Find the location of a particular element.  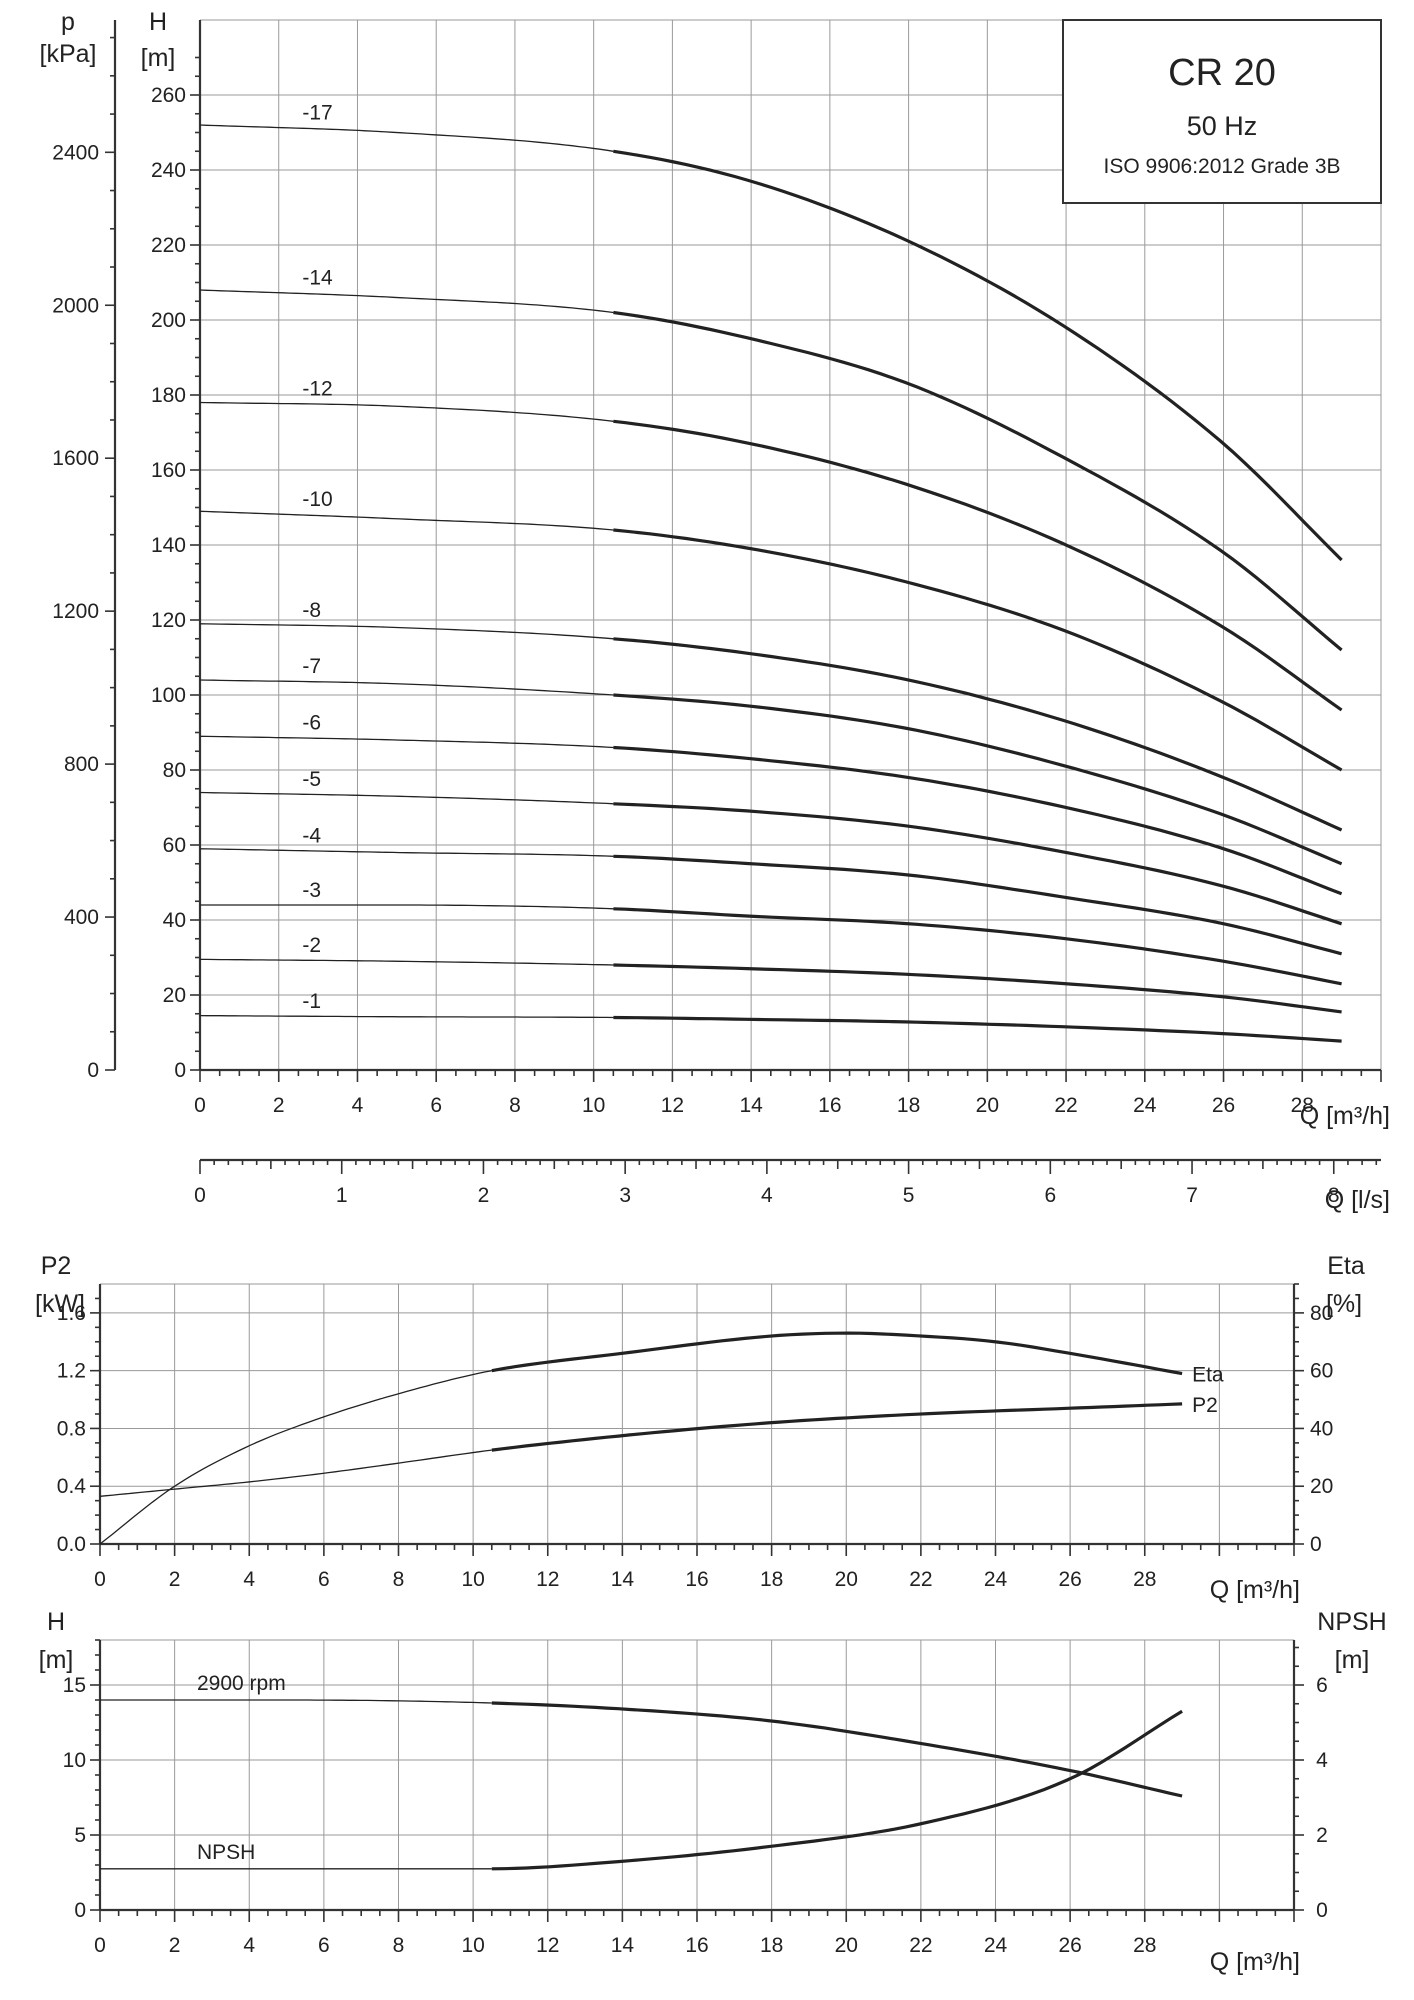

p-tick-label: 0 is located at coordinates (93, 1070).